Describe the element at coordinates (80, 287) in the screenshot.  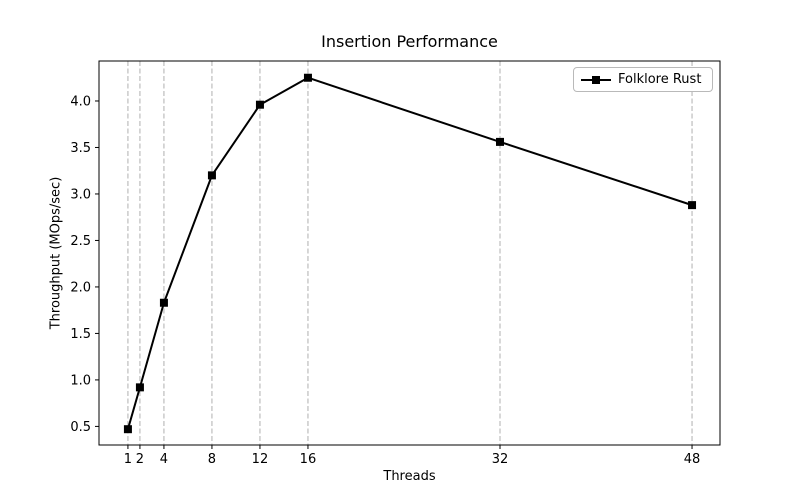
I see `y-tick-label: 2.0` at that location.